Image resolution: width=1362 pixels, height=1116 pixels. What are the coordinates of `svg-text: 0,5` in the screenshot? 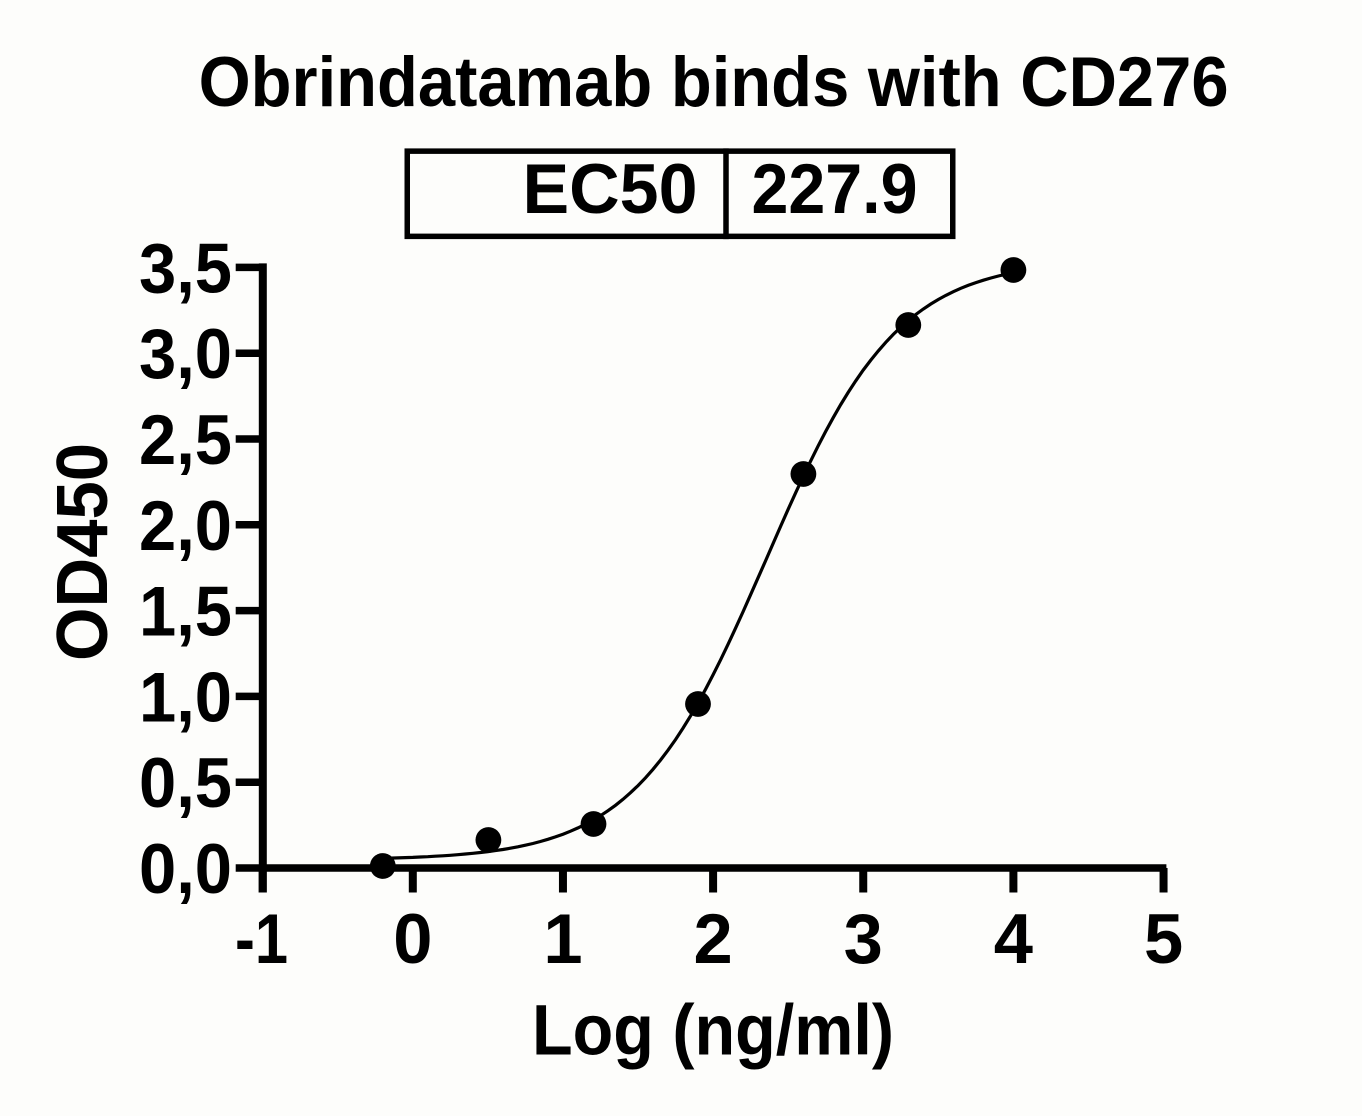 It's located at (185, 782).